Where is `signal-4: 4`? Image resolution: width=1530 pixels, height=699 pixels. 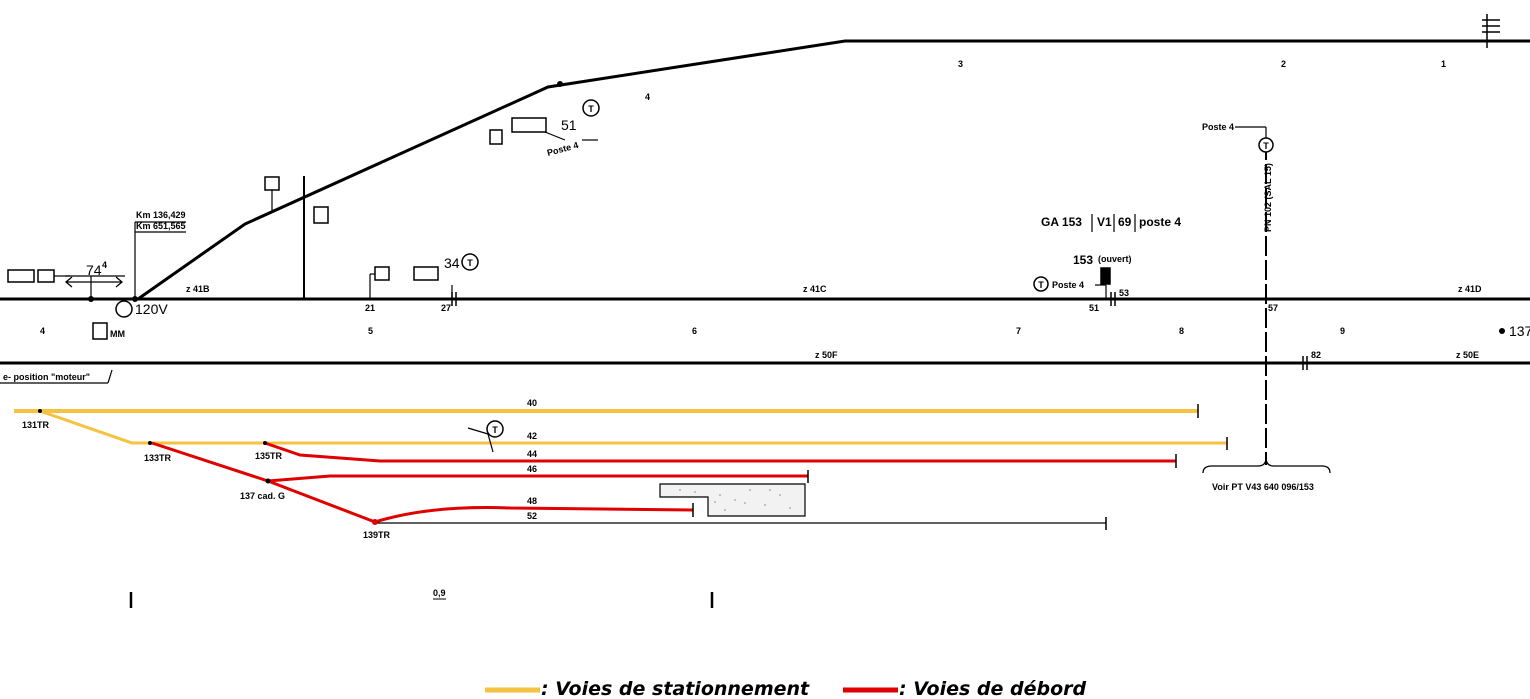 signal-4: 4 is located at coordinates (42, 331).